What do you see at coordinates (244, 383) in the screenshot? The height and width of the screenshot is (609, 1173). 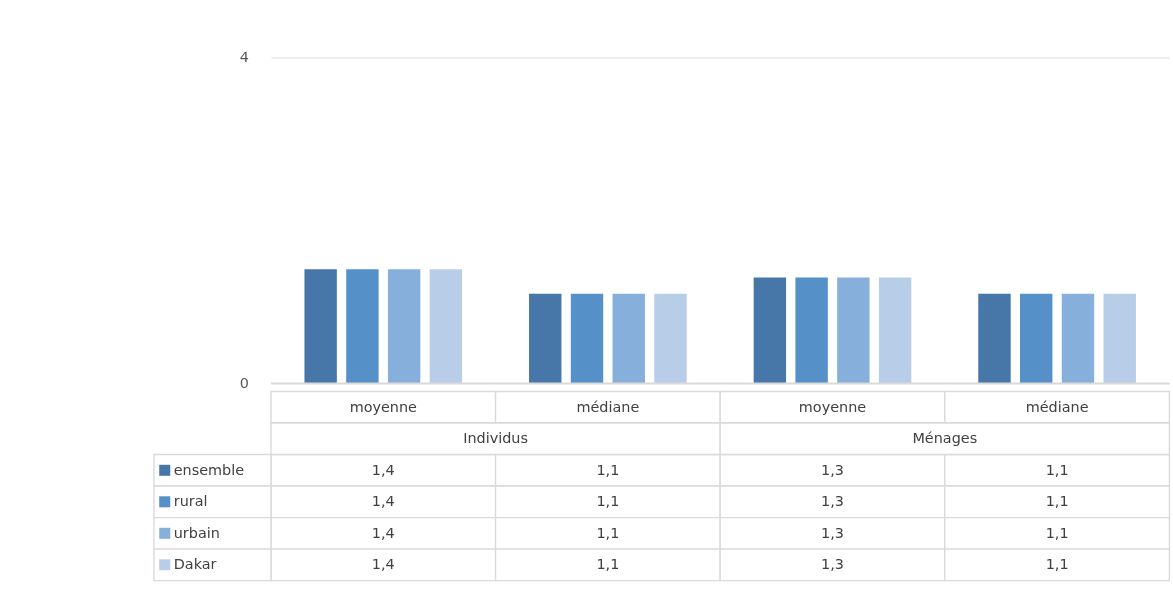 I see `y-tick-label: 0` at bounding box center [244, 383].